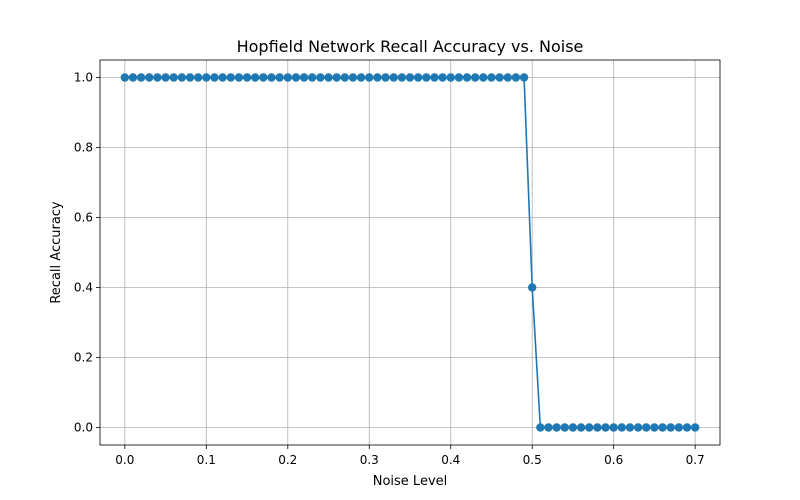 This screenshot has height=500, width=800. Describe the element at coordinates (369, 460) in the screenshot. I see `x-tick-label: 0.3` at that location.